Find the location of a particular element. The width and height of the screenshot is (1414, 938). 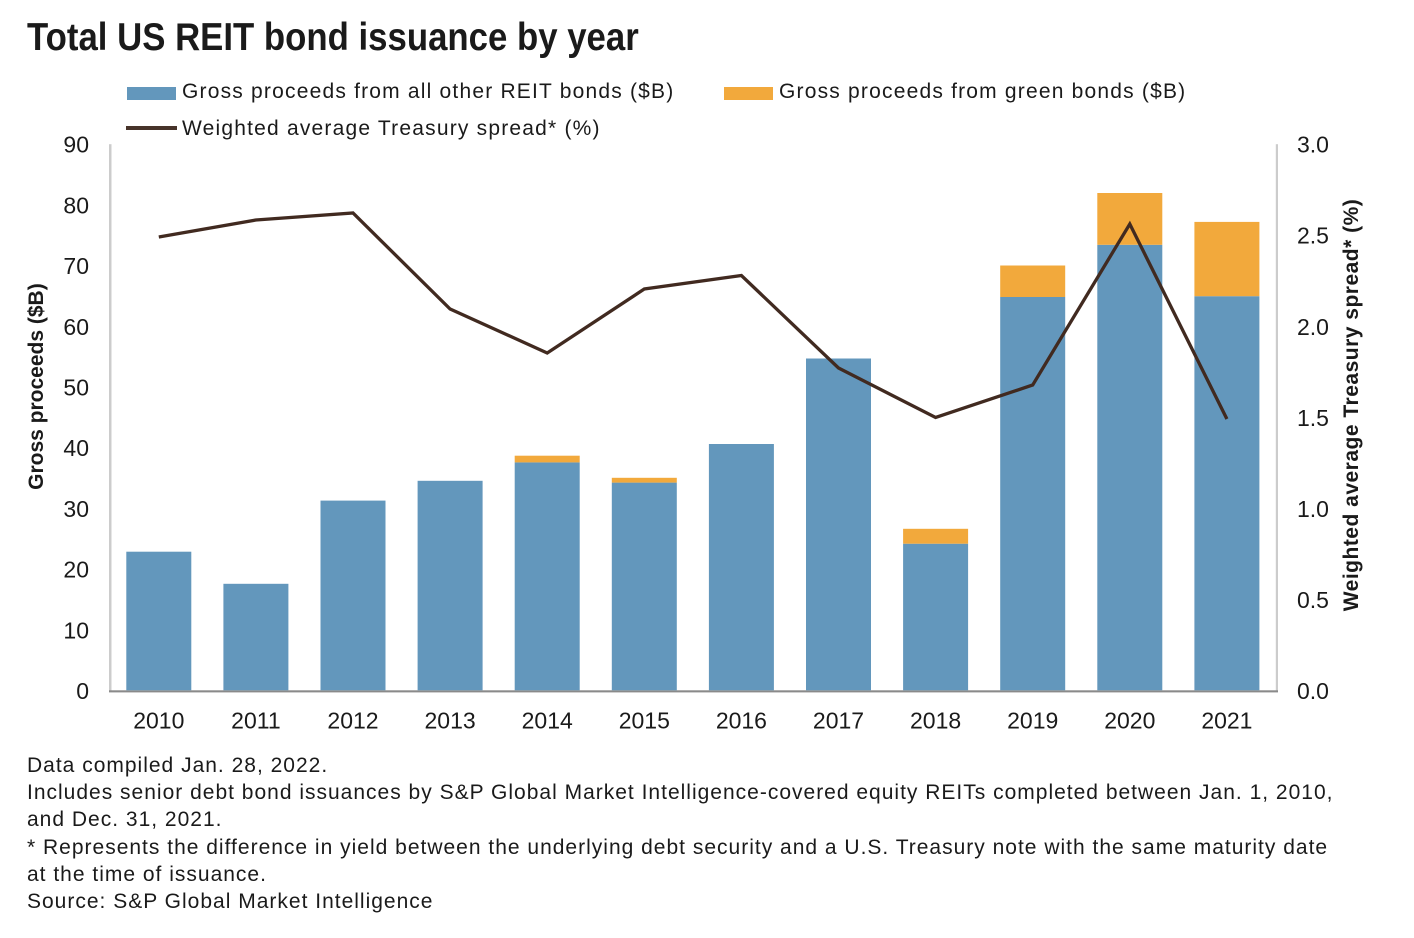

svg-text: 2015 is located at coordinates (644, 720).